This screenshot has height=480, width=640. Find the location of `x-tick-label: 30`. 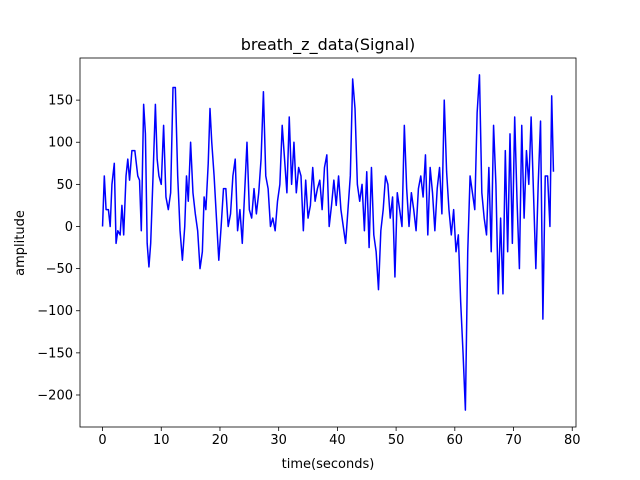

x-tick-label: 30 is located at coordinates (278, 440).